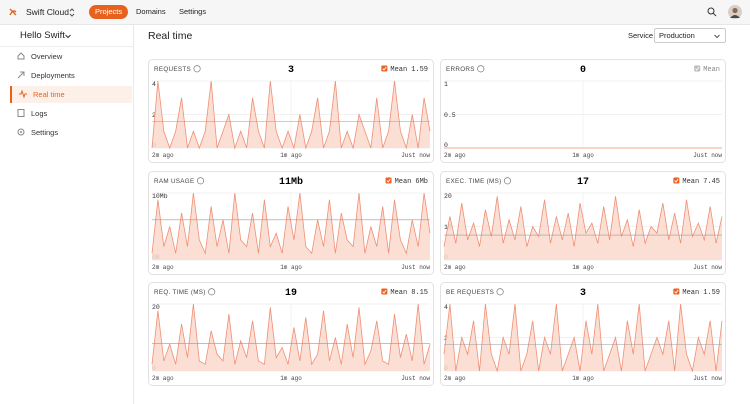 The height and width of the screenshot is (404, 750). I want to click on chart-card: ERRORS 0 Mean 0 0.5 1 2m ago 1m ago Just now, so click(583, 111).